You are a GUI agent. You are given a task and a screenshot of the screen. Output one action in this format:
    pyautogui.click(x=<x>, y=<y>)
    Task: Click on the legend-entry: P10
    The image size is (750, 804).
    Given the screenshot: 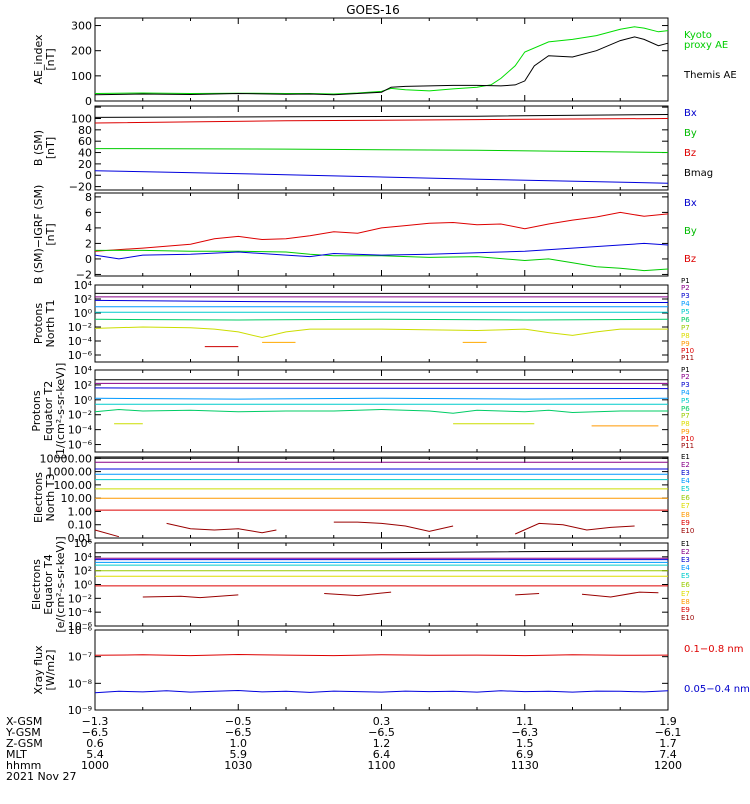 What is the action you would take?
    pyautogui.click(x=687, y=439)
    